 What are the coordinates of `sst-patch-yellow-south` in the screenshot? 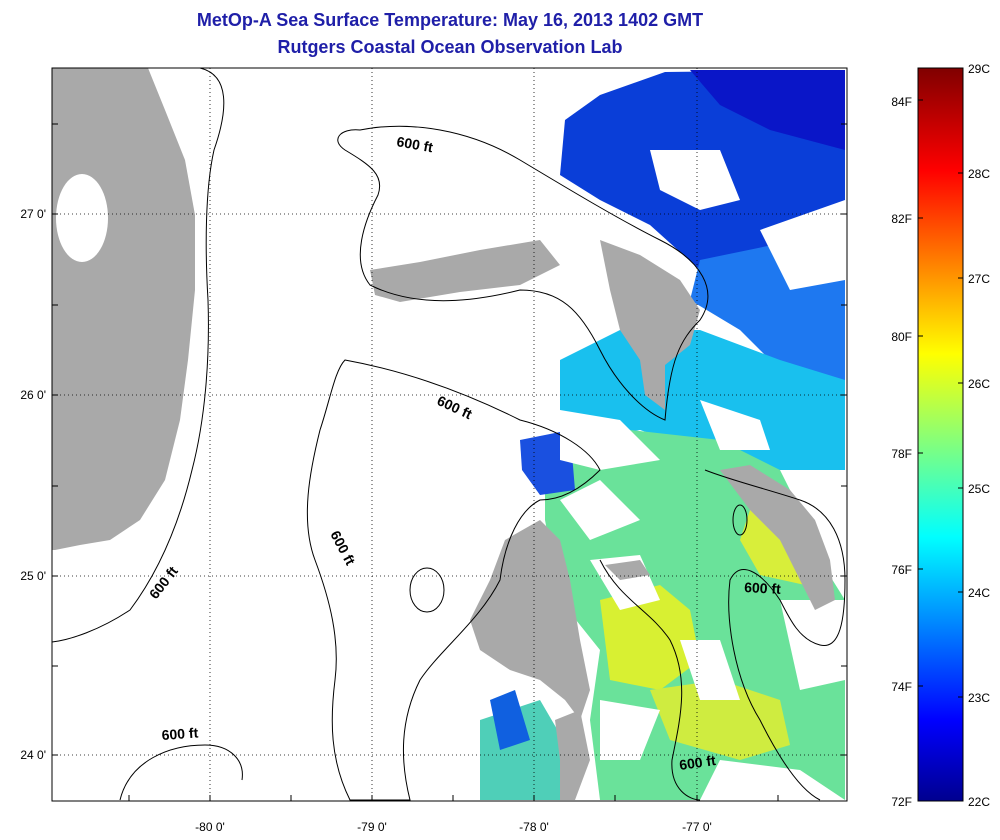 It's located at (650, 637).